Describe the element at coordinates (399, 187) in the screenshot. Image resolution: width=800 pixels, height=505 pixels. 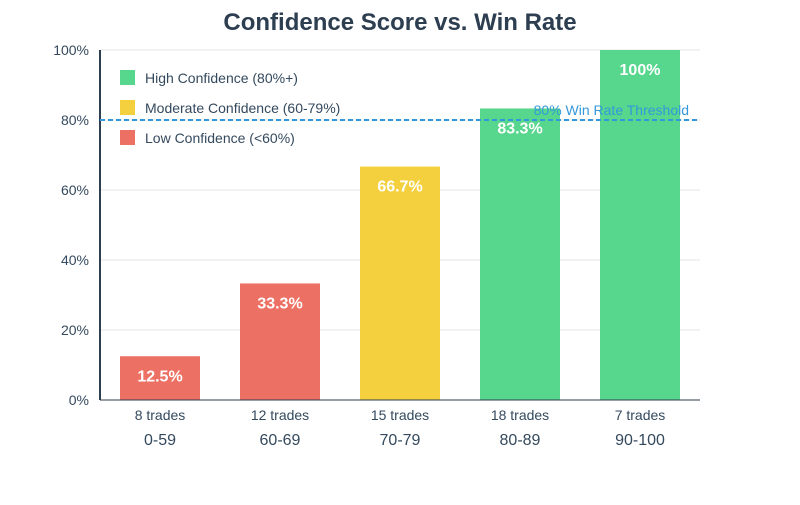
I see `bar-value-label: 66.7%` at that location.